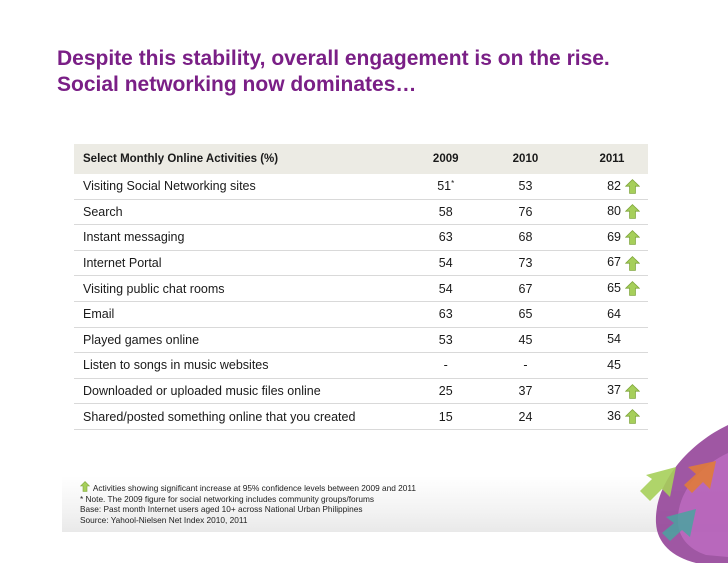  I want to click on table-row: Visiting Social Networking sites 51* 53 82, so click(361, 187).